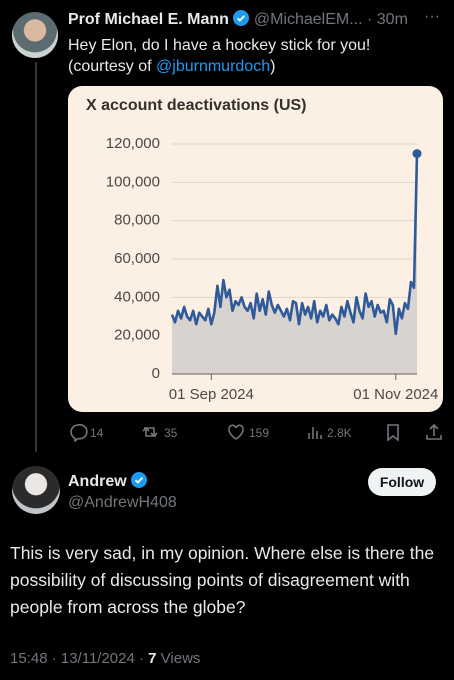  What do you see at coordinates (78, 432) in the screenshot?
I see `reply-icon` at bounding box center [78, 432].